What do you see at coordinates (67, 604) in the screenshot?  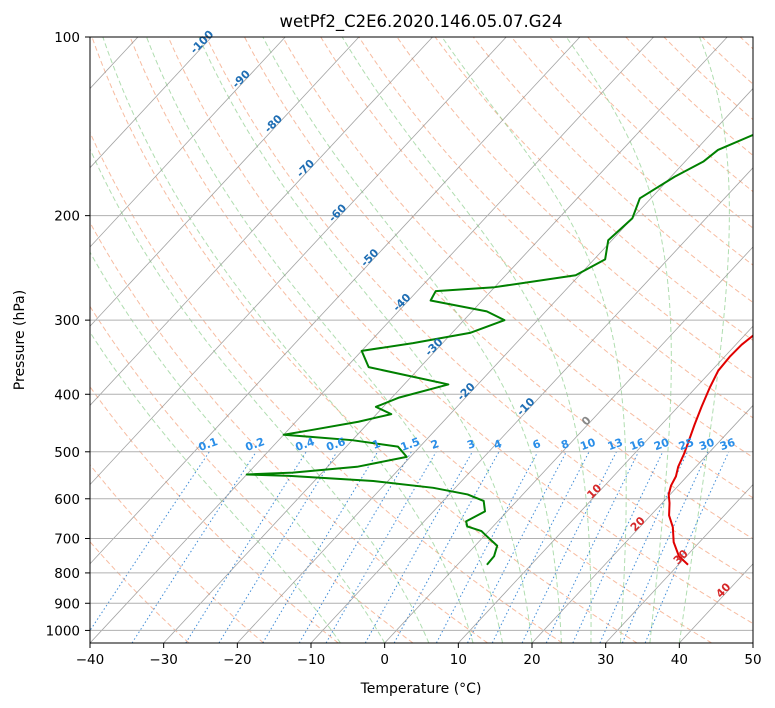 I see `y-tick-label: 900` at bounding box center [67, 604].